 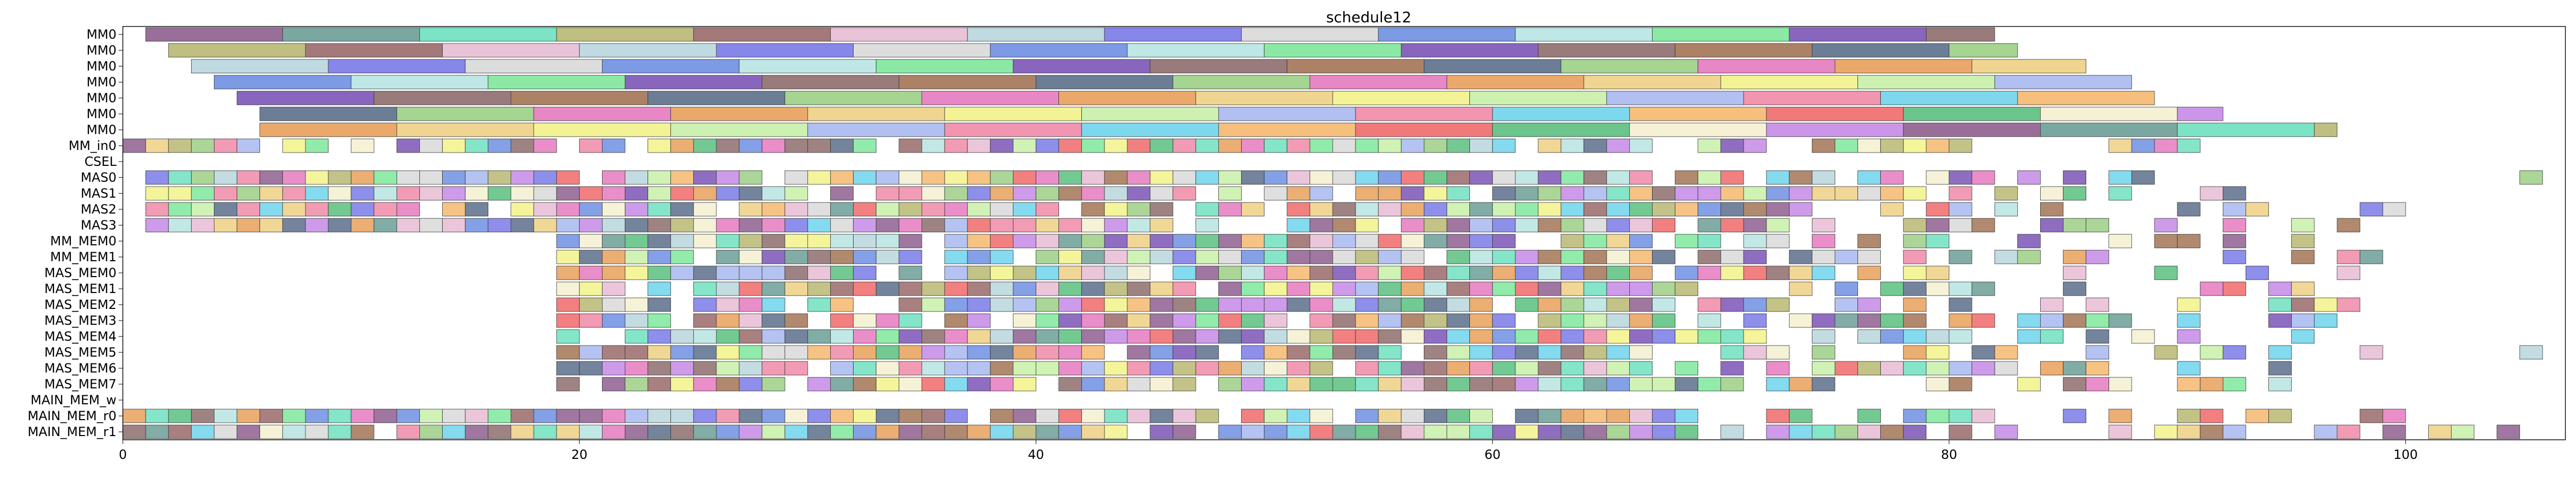 I want to click on y-tick-label: MAS_MEM6, so click(x=80, y=369).